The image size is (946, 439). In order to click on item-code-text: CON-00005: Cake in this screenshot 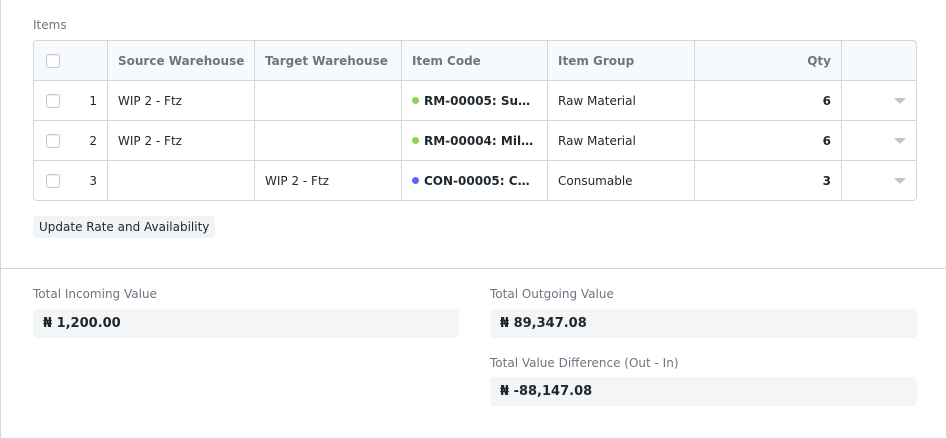, I will do `click(480, 180)`.